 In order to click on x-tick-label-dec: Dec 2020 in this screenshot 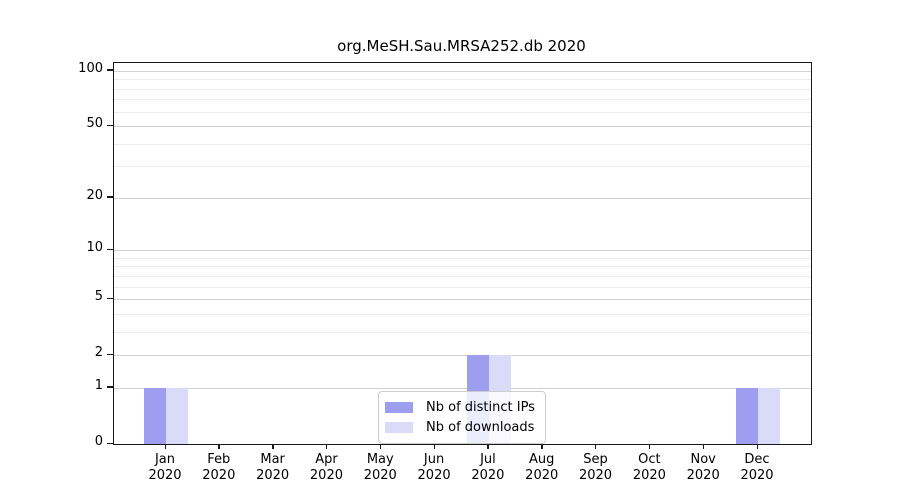, I will do `click(757, 468)`.